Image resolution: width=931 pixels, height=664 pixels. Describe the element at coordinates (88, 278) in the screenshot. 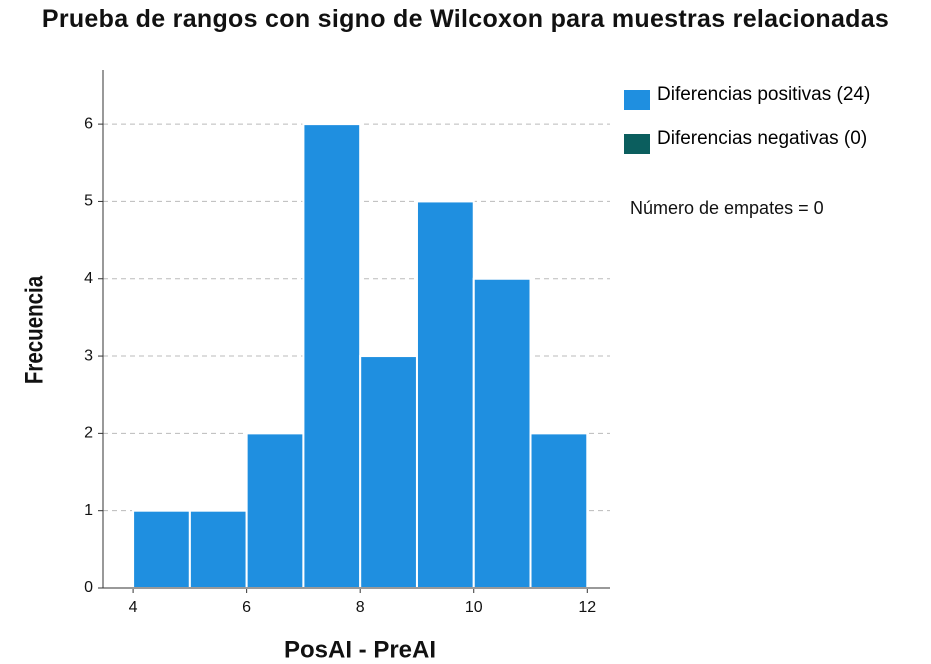

I see `y-tick-label: 4` at that location.